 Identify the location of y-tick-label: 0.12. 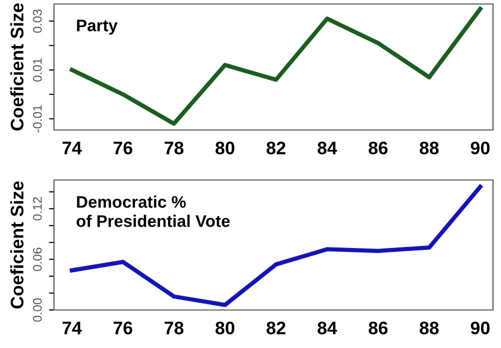
(37, 208).